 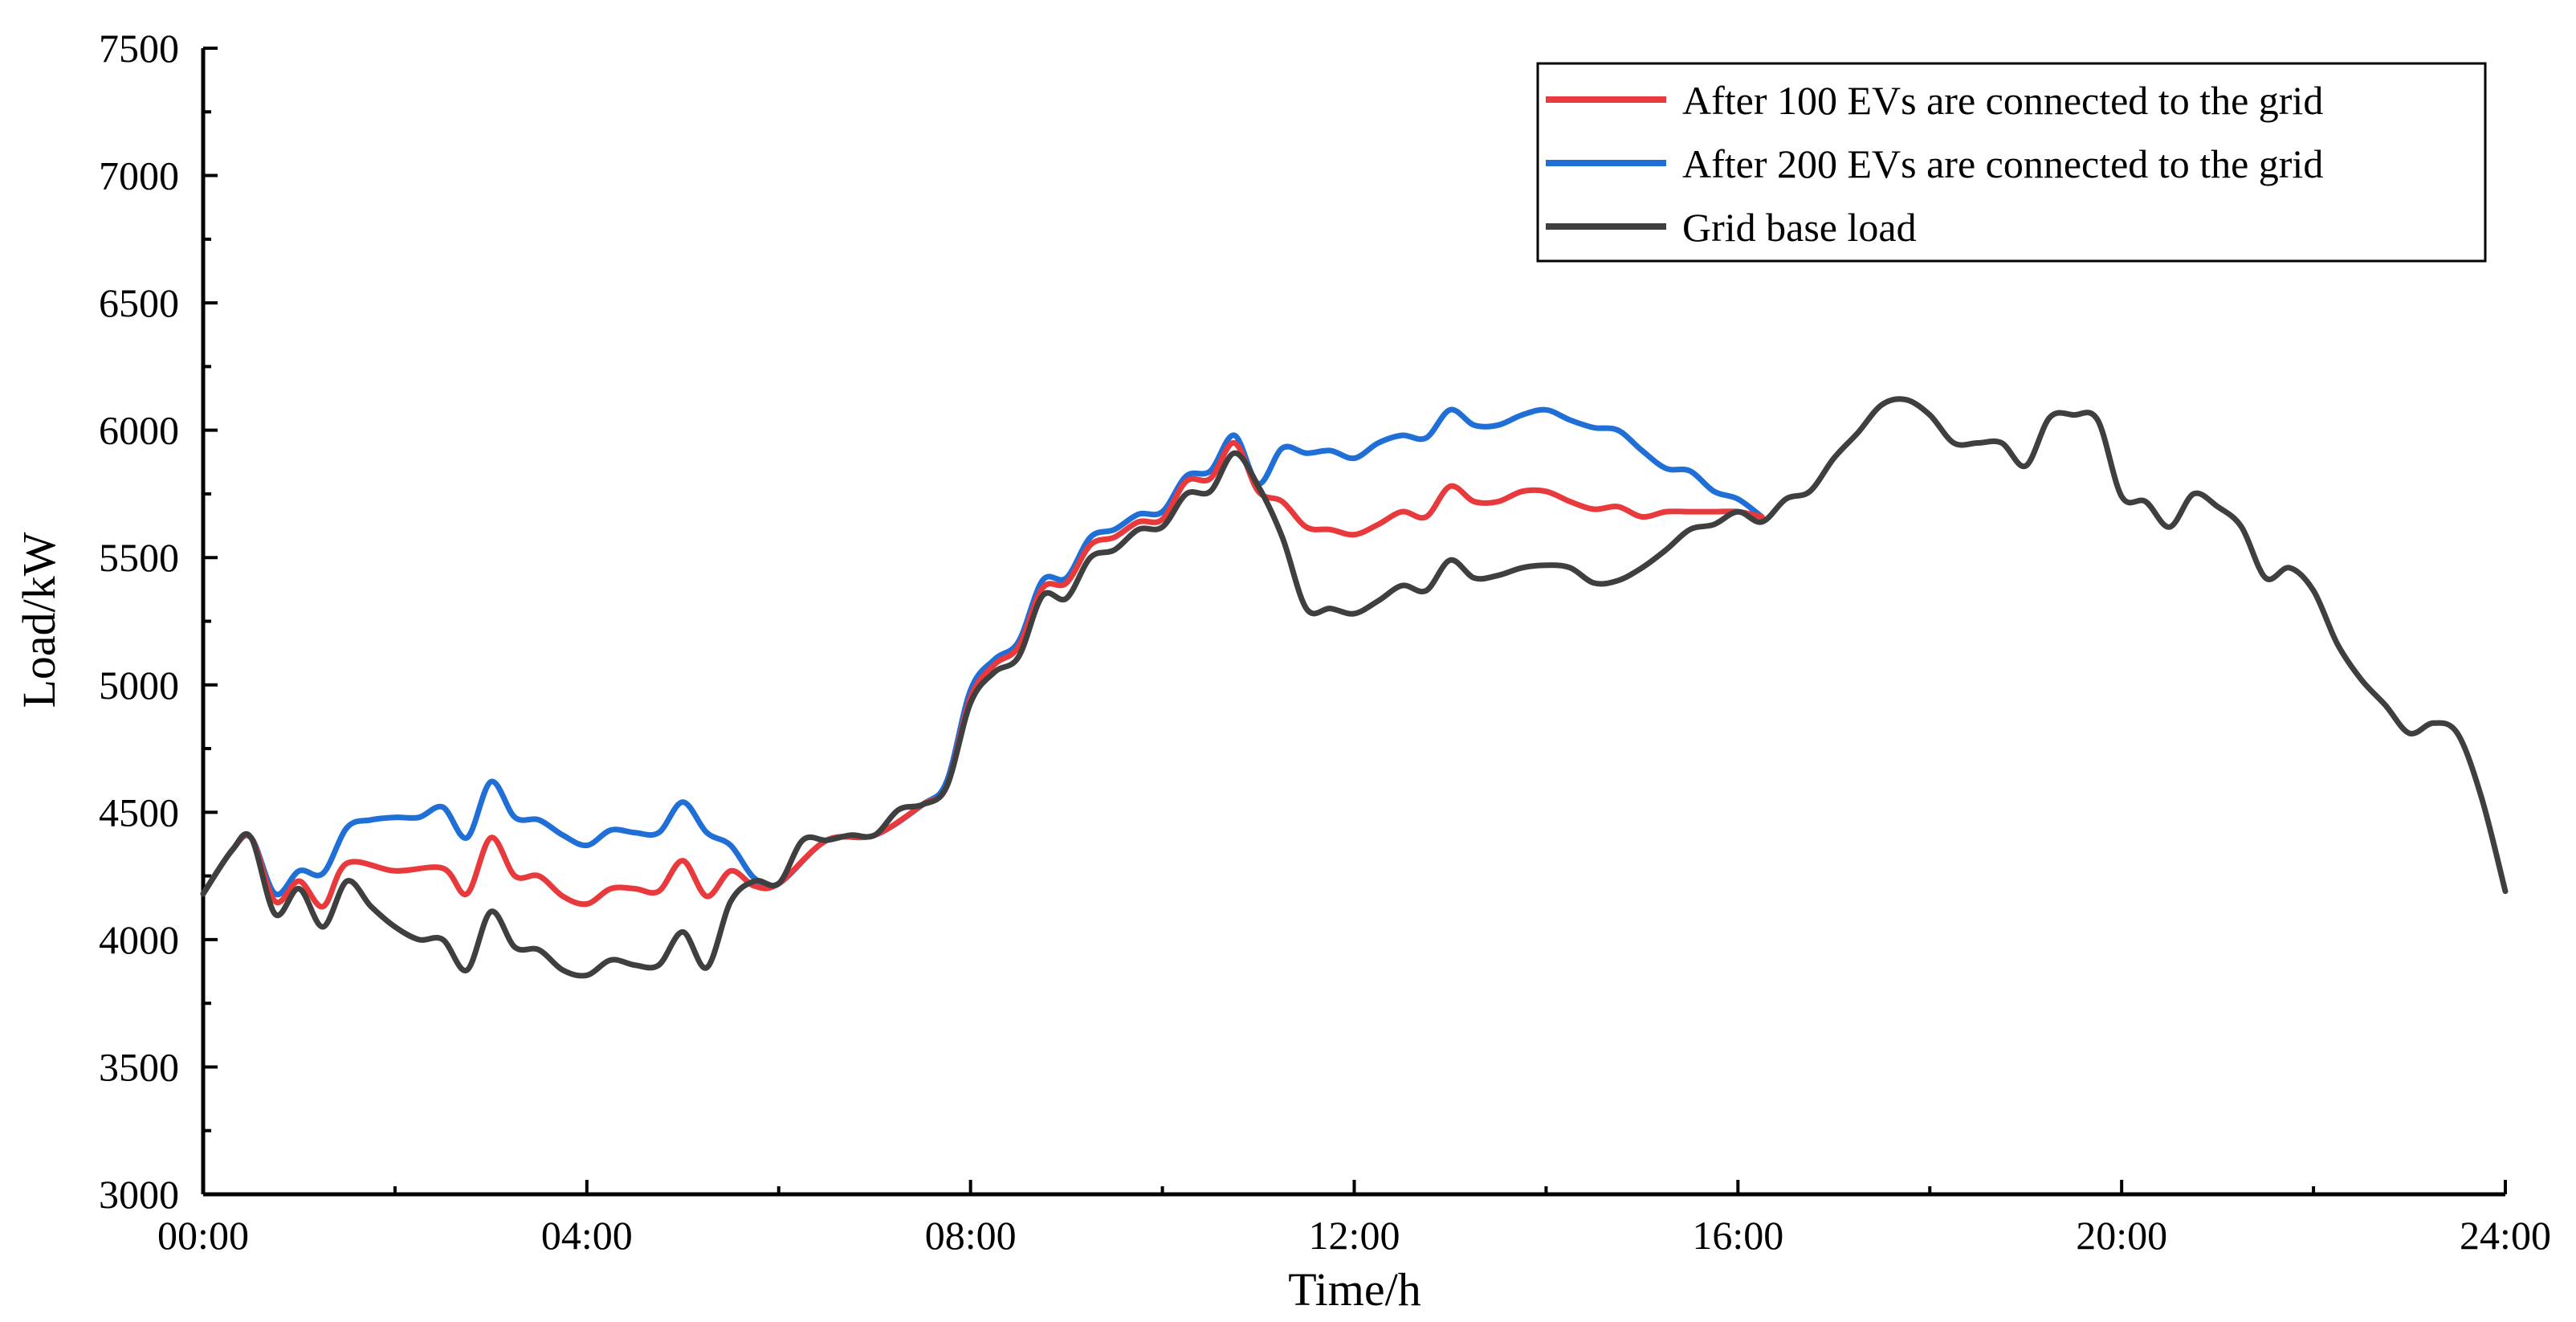 What do you see at coordinates (139, 557) in the screenshot?
I see `y-tick-label: 5500` at bounding box center [139, 557].